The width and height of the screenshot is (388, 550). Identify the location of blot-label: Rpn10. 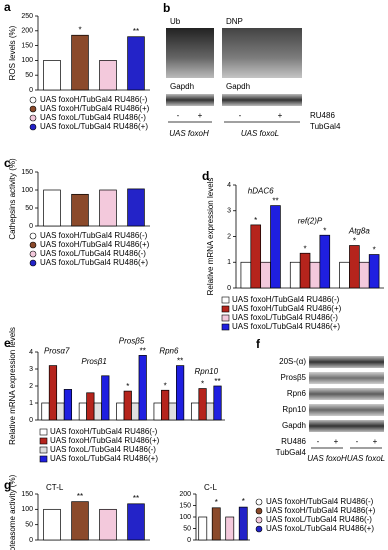
(294, 409).